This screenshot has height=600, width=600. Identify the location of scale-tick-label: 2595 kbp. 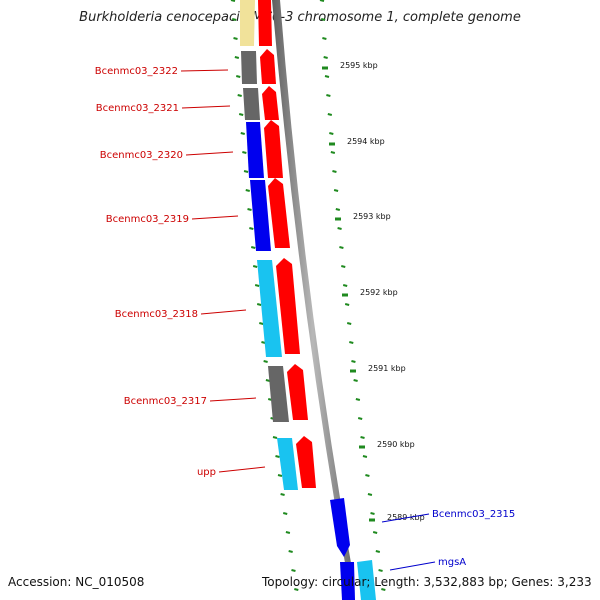
(359, 65).